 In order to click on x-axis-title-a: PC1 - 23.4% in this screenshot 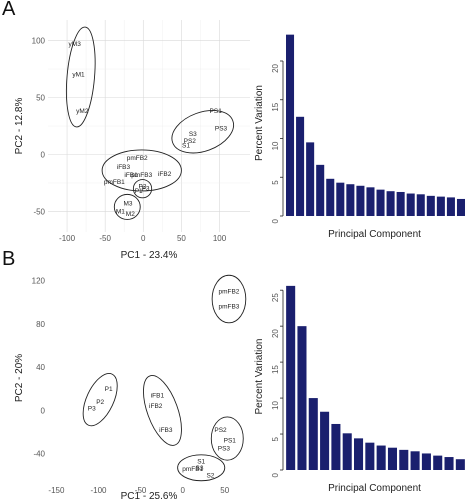, I will do `click(149, 255)`.